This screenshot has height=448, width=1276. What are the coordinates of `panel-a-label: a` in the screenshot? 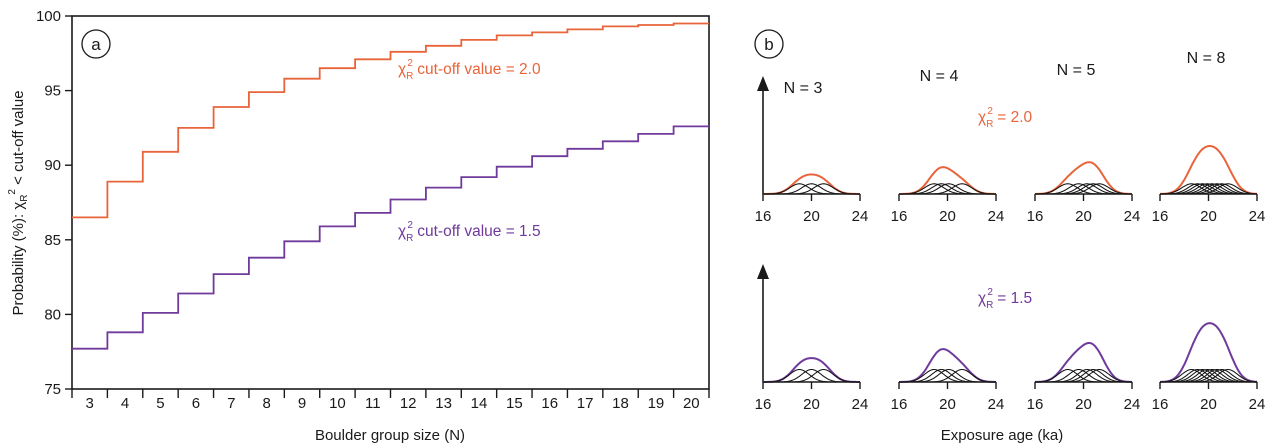 It's located at (96, 44).